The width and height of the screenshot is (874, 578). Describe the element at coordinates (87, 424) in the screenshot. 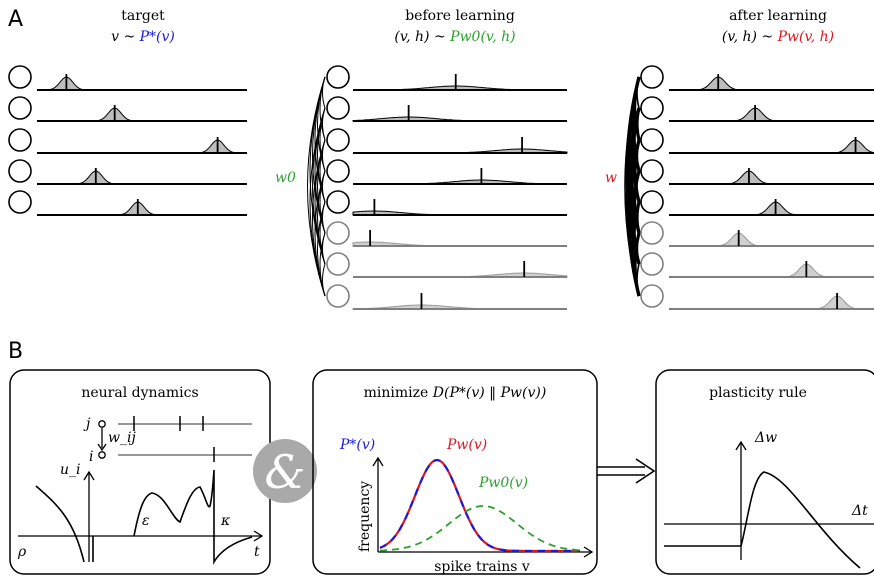

I see `neuron-j-label: j` at that location.